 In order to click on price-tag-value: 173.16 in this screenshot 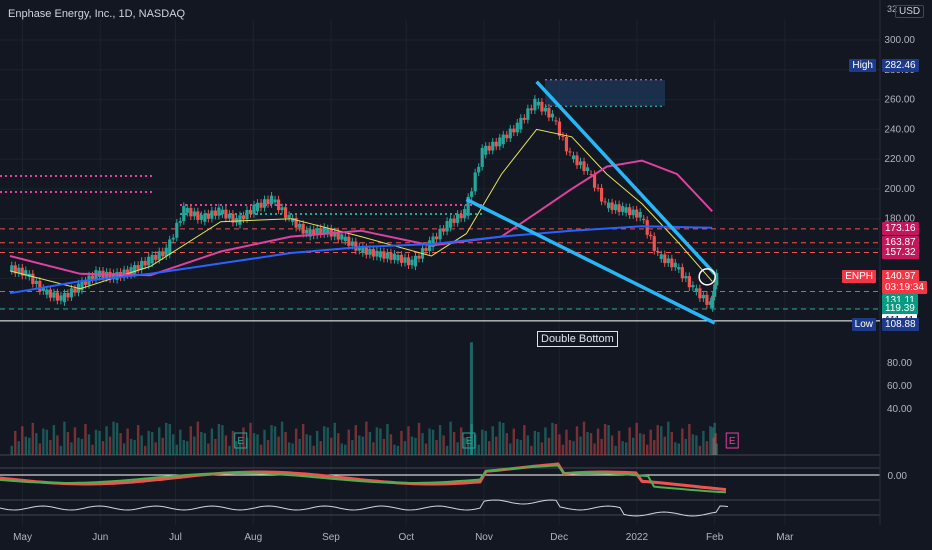, I will do `click(900, 228)`.